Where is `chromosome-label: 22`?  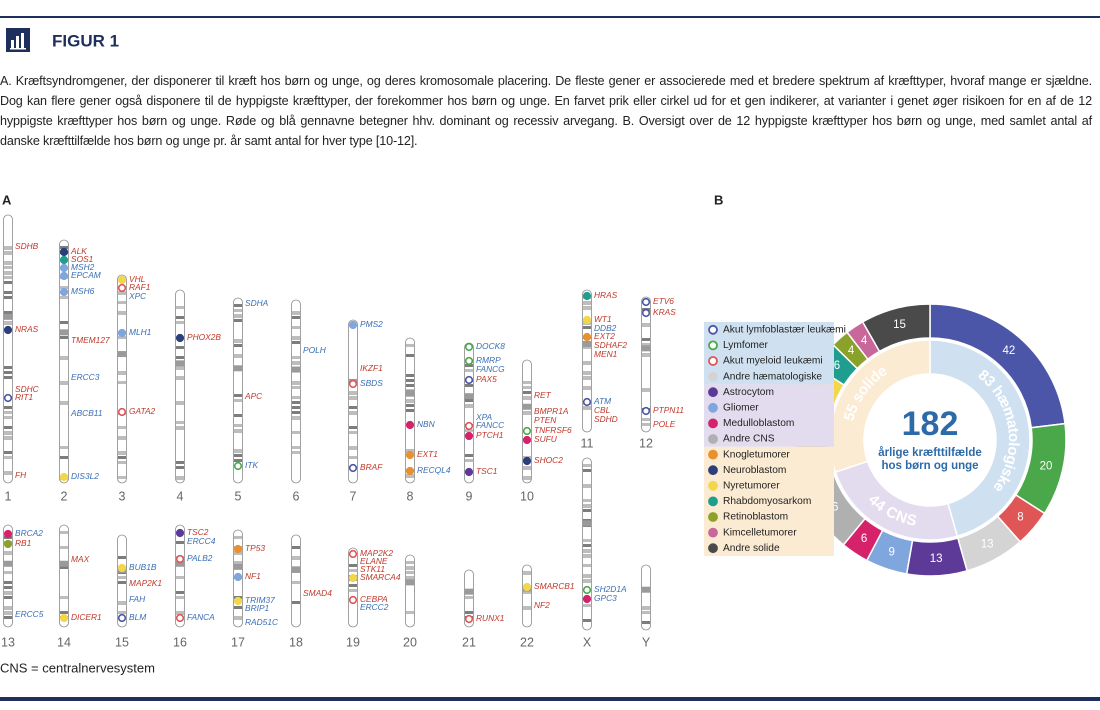 chromosome-label: 22 is located at coordinates (527, 642).